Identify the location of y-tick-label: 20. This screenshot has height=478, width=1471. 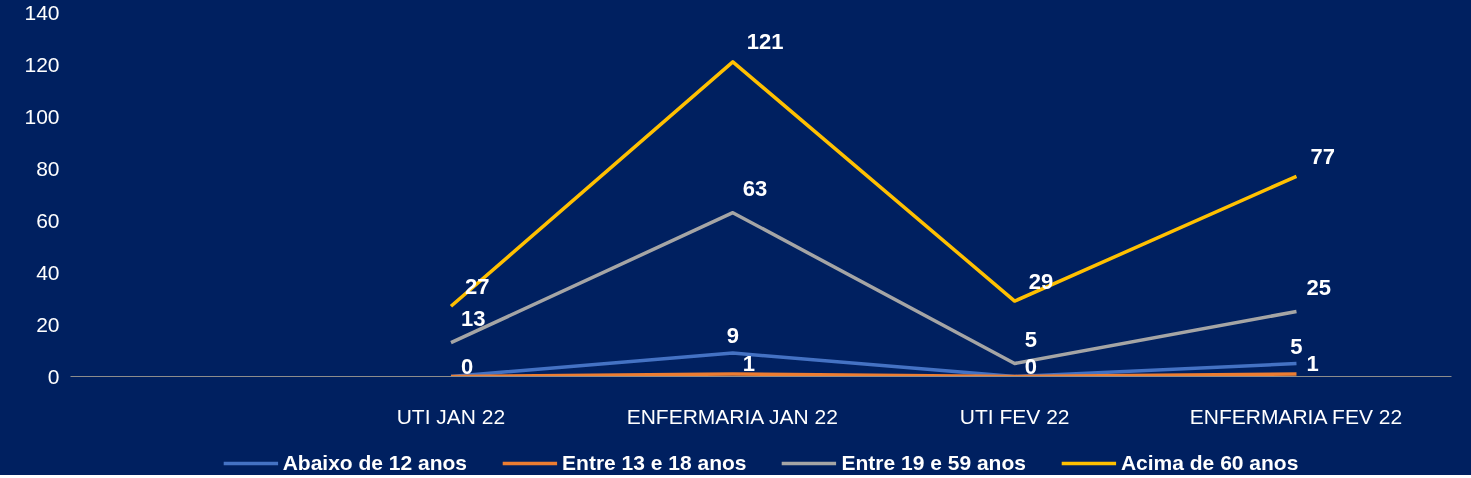
(48, 324).